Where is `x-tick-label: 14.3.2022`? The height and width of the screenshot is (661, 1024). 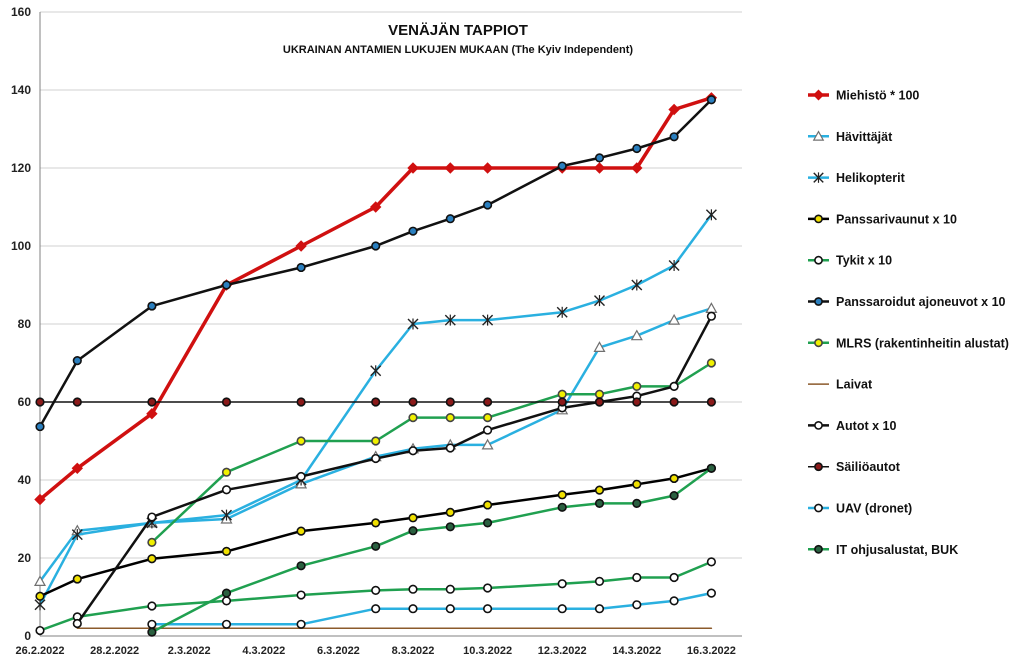 x-tick-label: 14.3.2022 is located at coordinates (636, 651).